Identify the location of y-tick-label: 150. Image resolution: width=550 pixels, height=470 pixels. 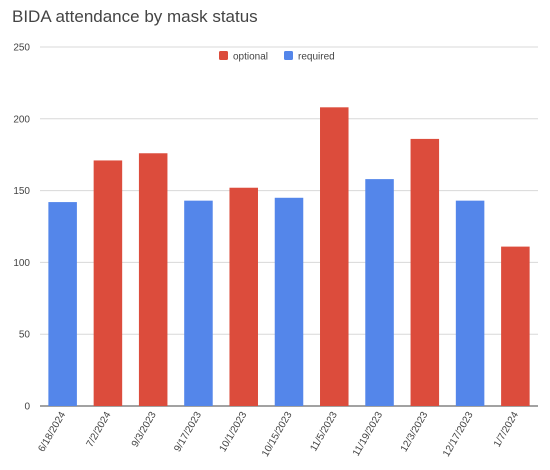
(21, 191).